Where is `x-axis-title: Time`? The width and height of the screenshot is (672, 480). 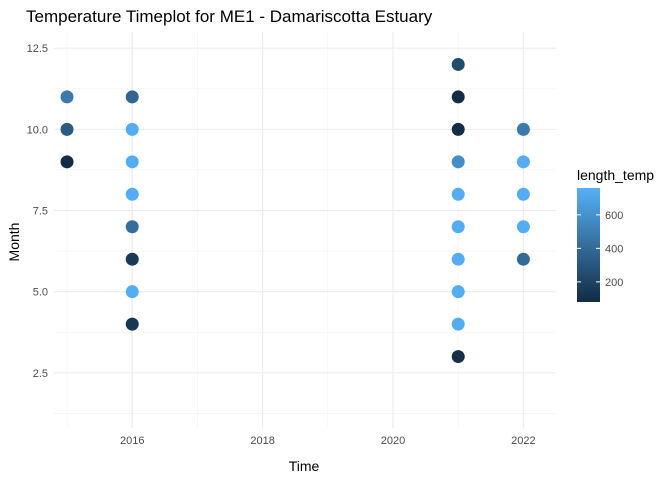
x-axis-title: Time is located at coordinates (304, 466).